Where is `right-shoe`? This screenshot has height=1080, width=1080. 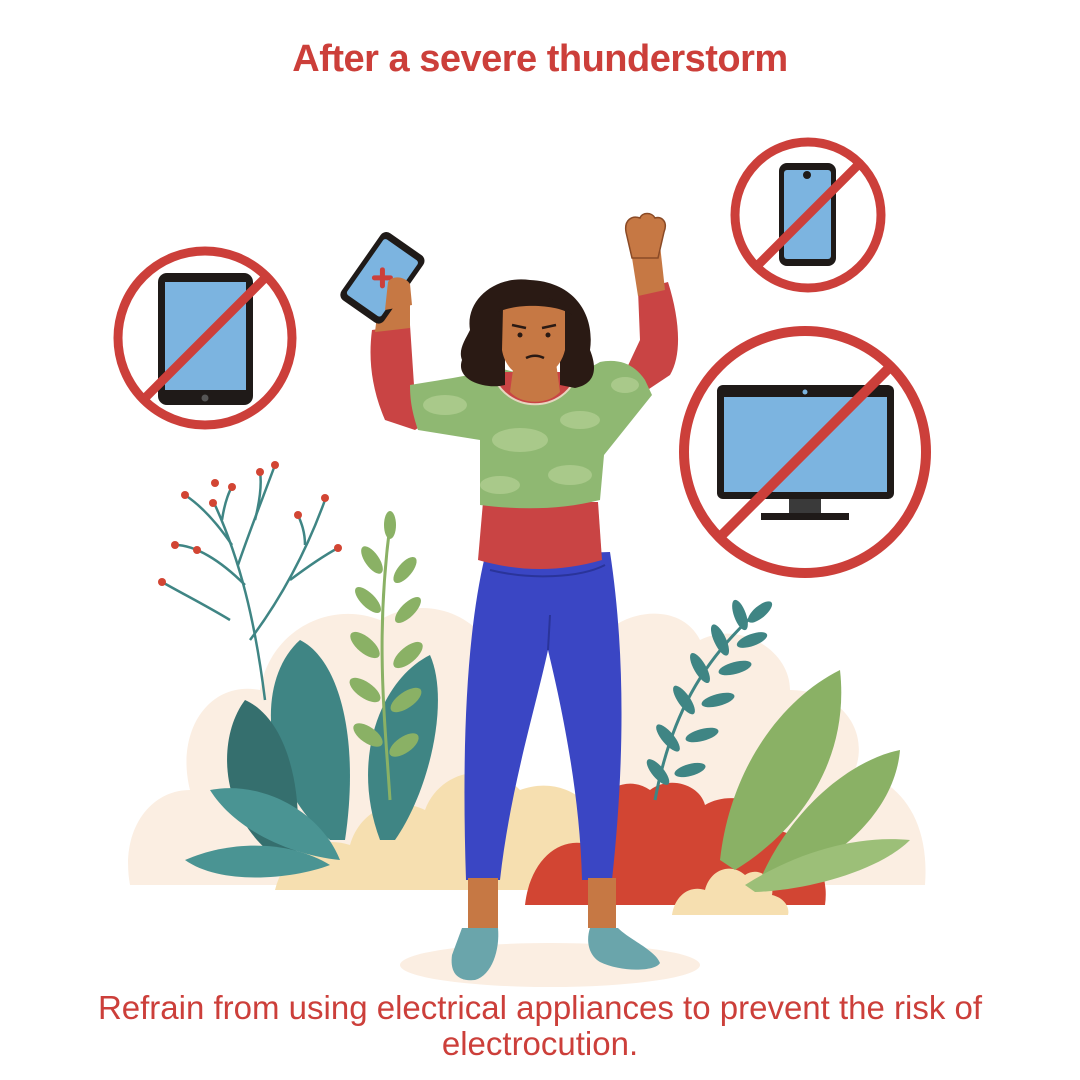
right-shoe is located at coordinates (624, 949).